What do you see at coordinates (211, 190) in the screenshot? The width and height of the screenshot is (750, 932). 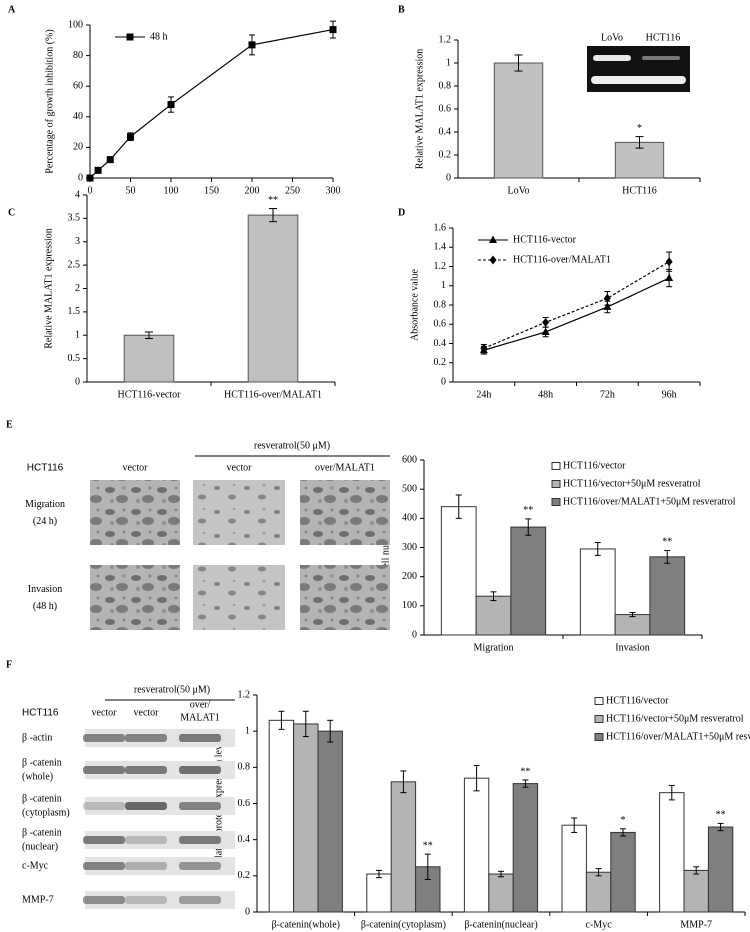 I see `x-tick-label: 150` at bounding box center [211, 190].